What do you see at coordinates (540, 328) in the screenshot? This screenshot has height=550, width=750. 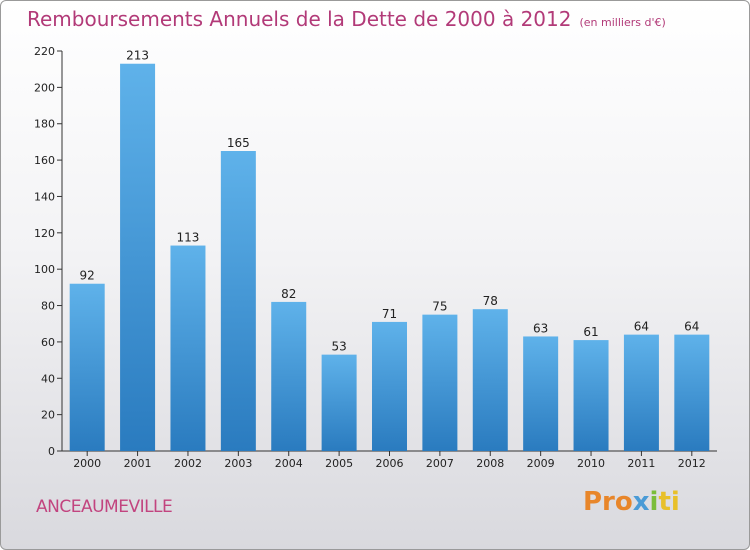 I see `bar-value-label: 63` at bounding box center [540, 328].